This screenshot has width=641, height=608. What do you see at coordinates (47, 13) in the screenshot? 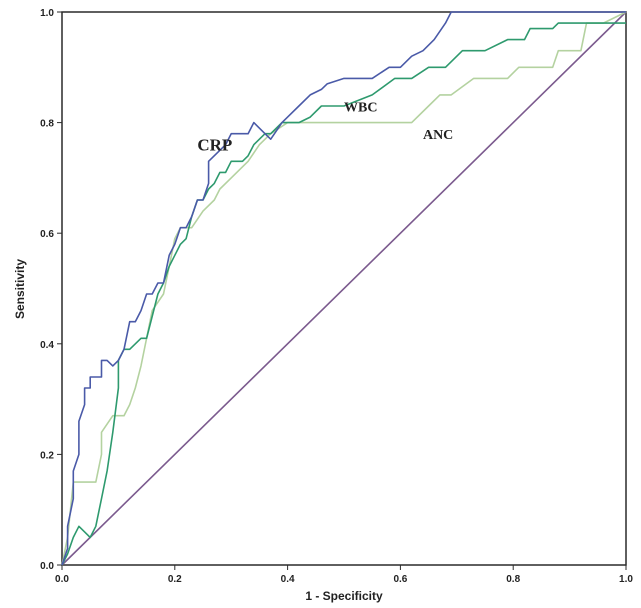
I see `y-tick-label: 1.0` at bounding box center [47, 13].